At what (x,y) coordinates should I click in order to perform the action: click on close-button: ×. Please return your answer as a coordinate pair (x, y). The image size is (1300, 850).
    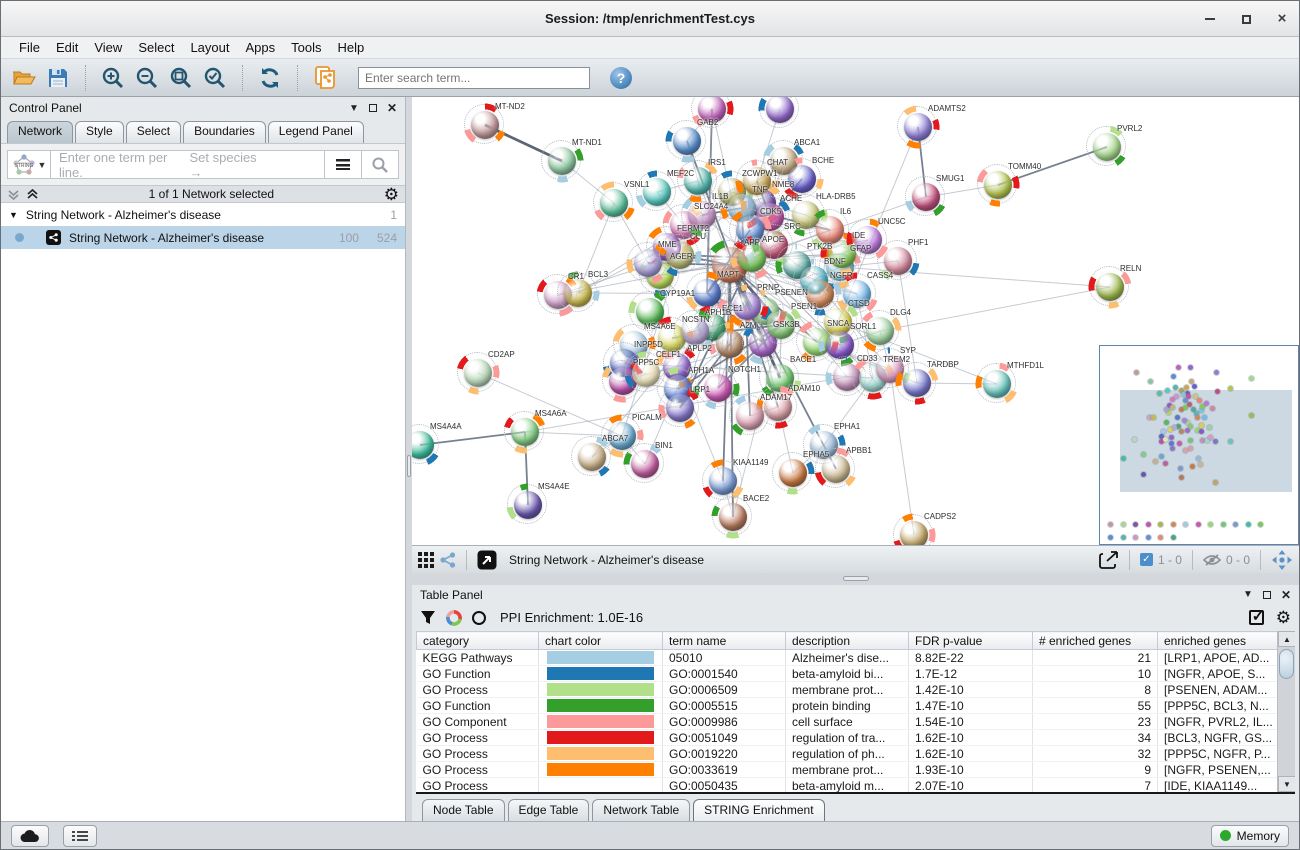
    Looking at the image, I should click on (1282, 18).